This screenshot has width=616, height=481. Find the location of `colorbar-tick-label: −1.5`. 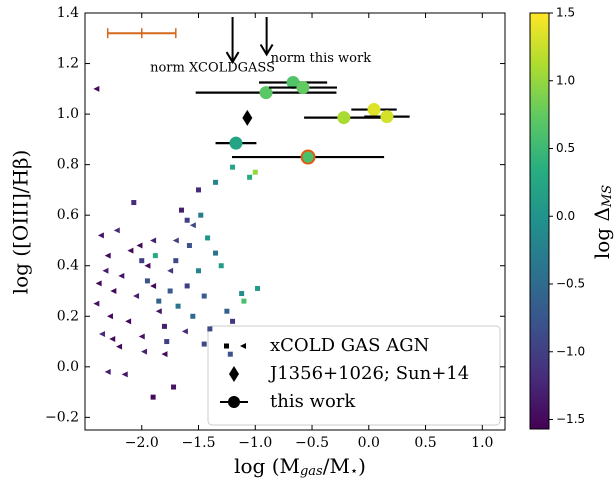

colorbar-tick-label: −1.5 is located at coordinates (570, 419).